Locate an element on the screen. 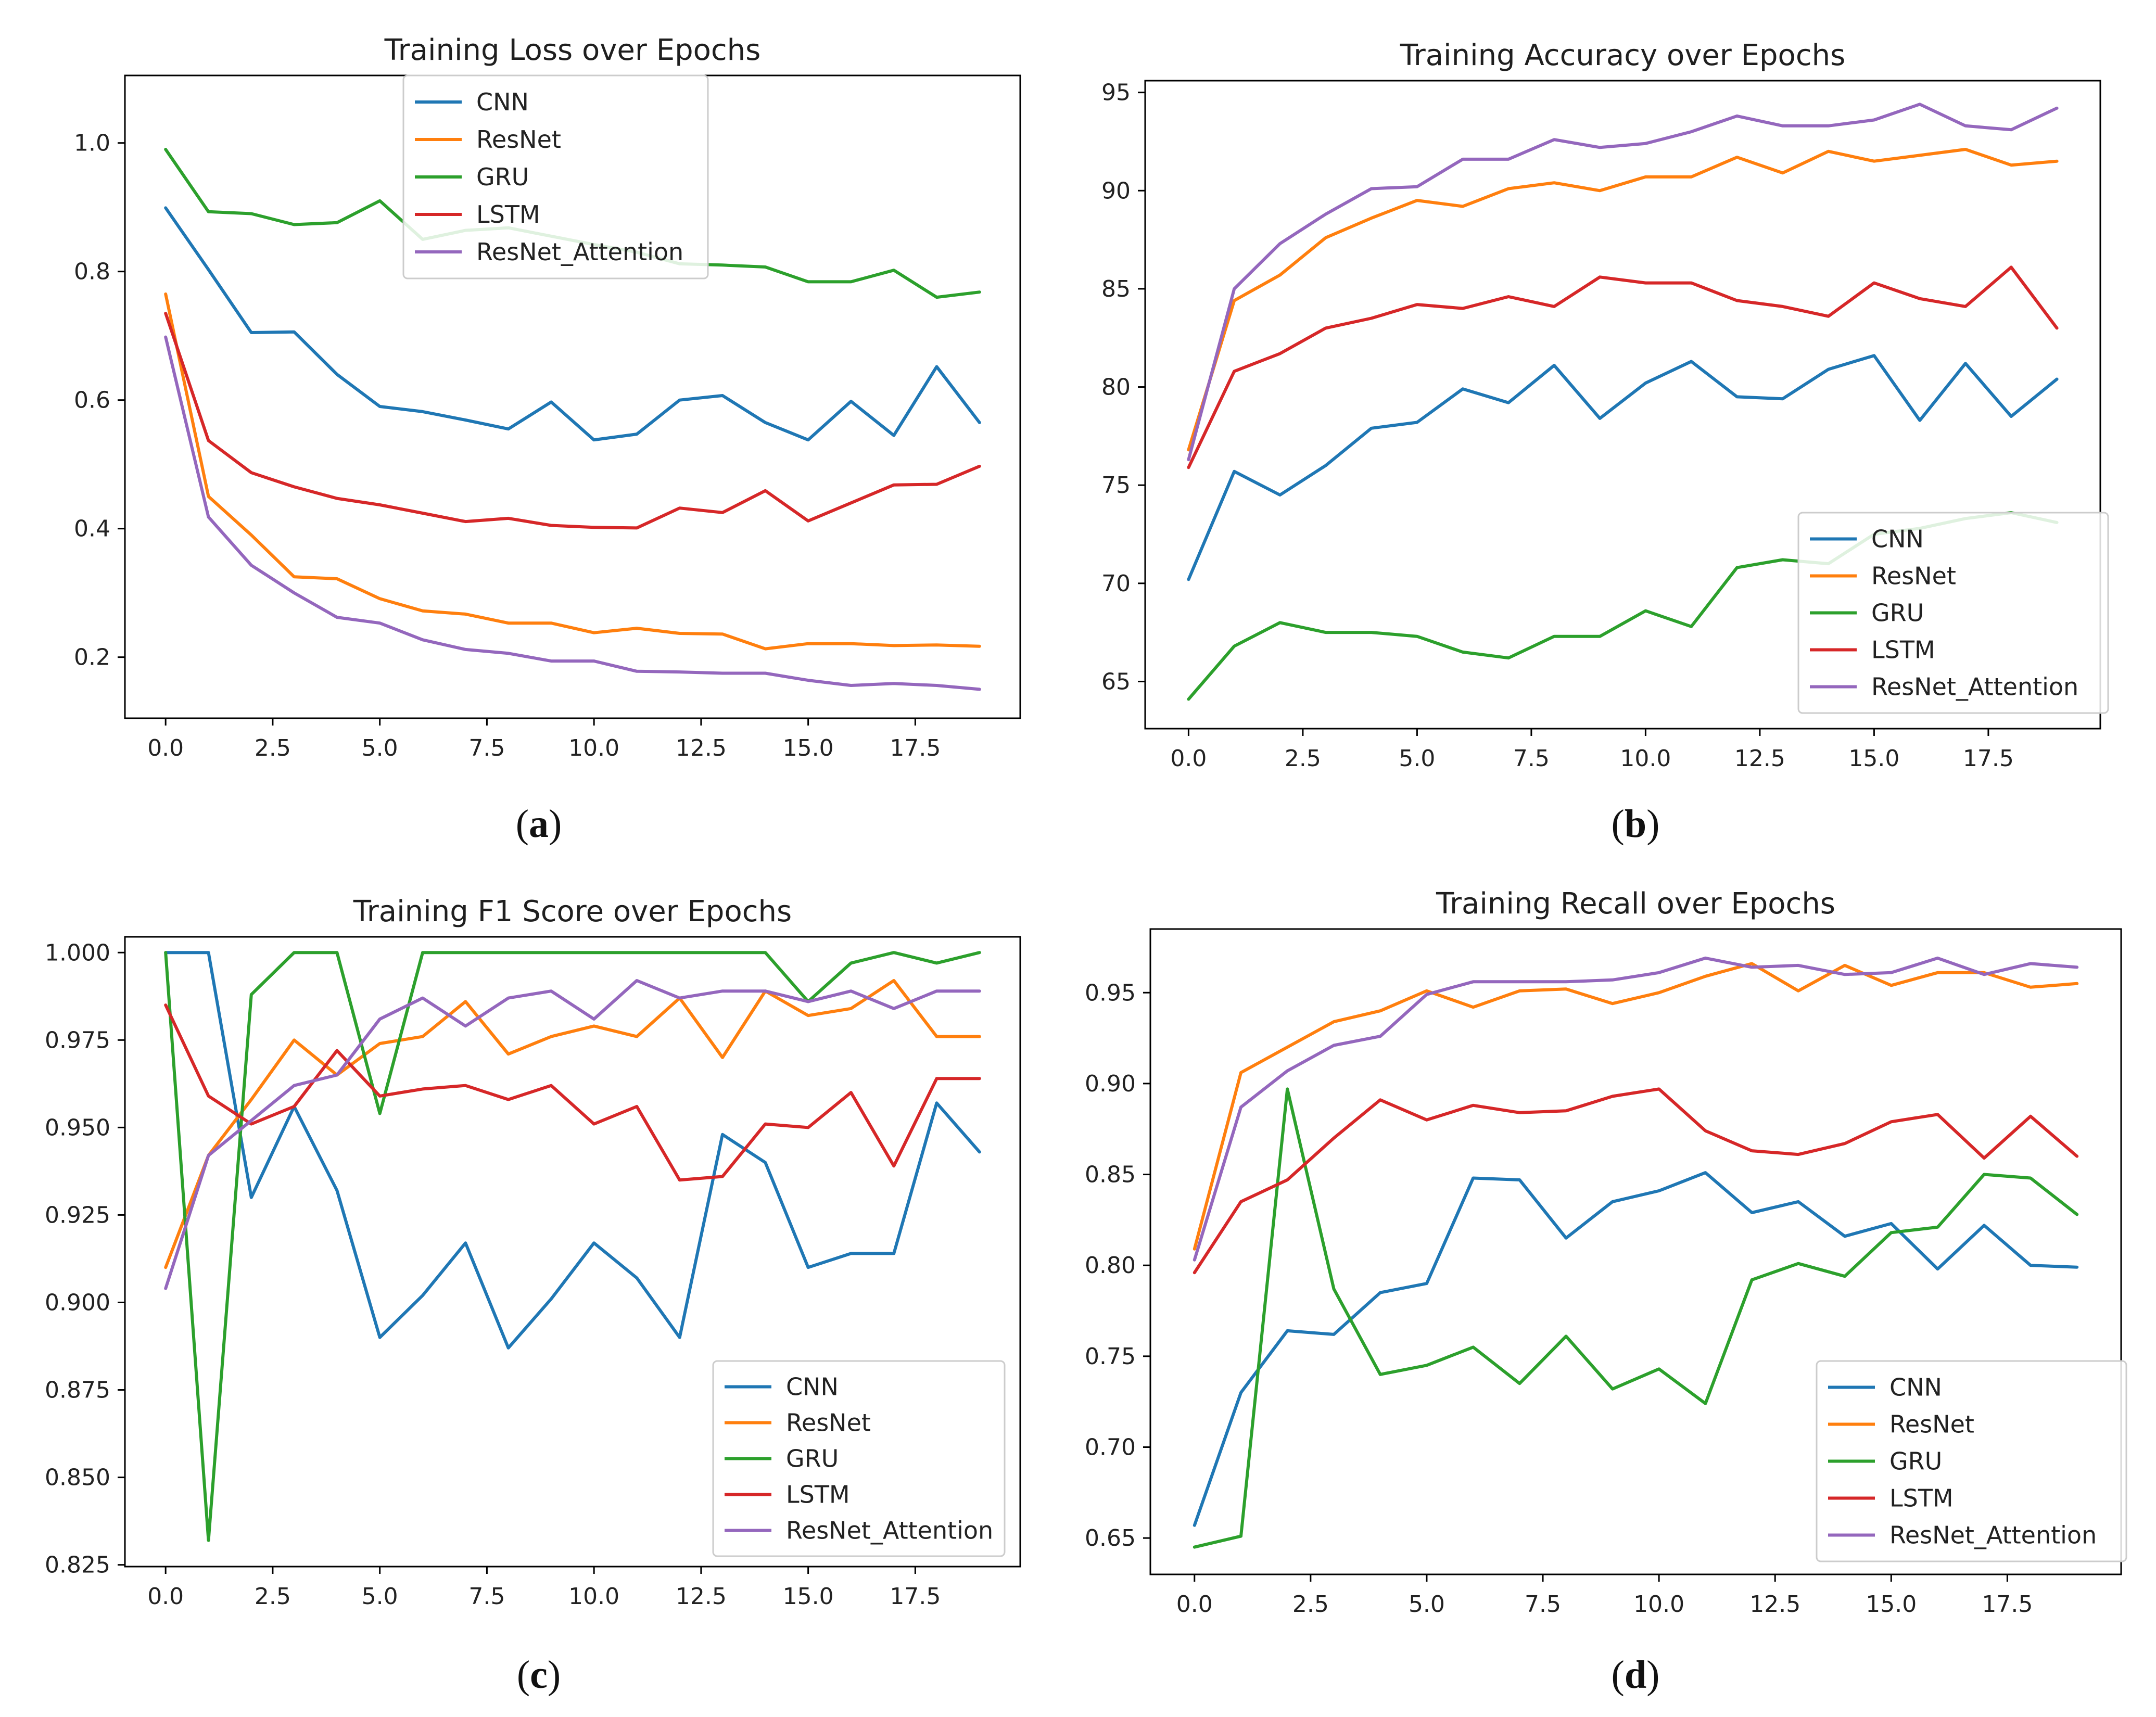 The width and height of the screenshot is (2156, 1717). chart-c-series-line-resnet-attention is located at coordinates (572, 1134).